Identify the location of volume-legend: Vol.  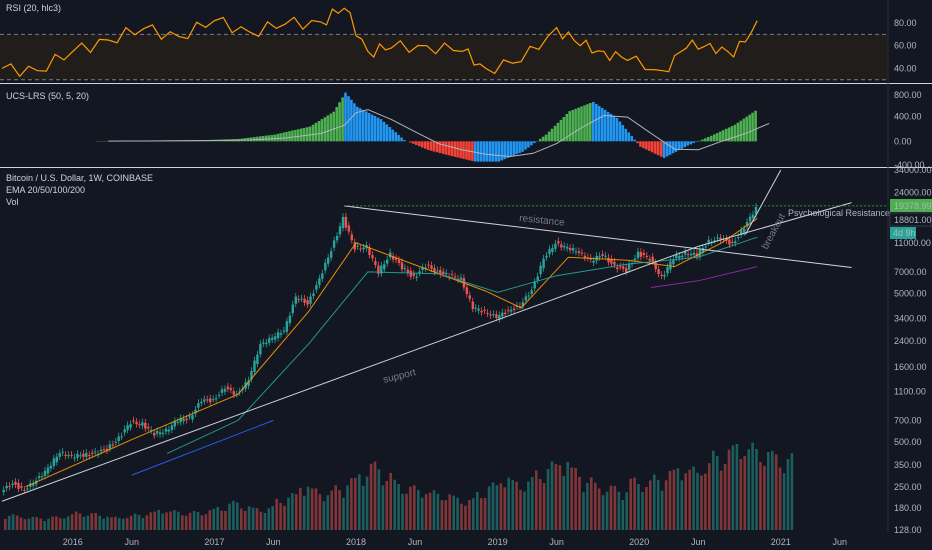
(12, 202).